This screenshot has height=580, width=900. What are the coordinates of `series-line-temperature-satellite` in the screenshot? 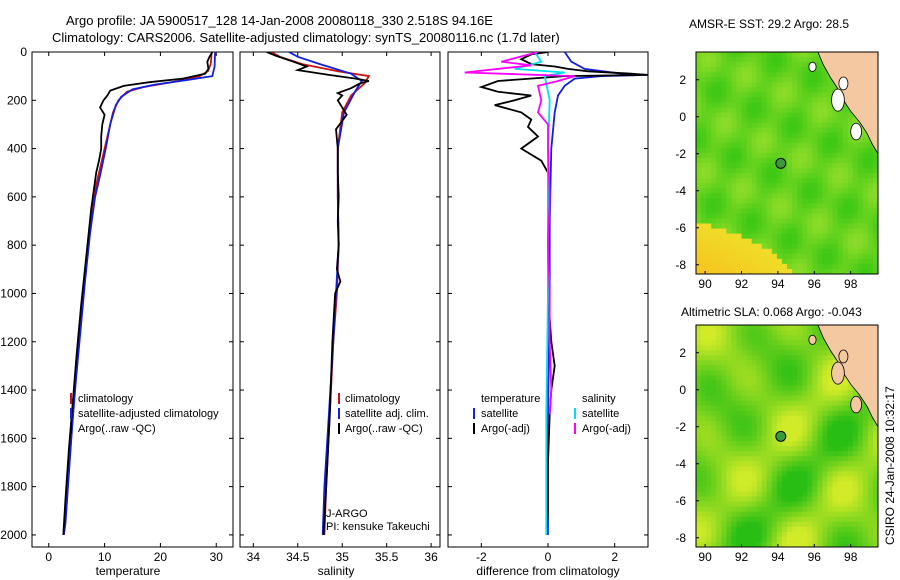 It's located at (597, 293).